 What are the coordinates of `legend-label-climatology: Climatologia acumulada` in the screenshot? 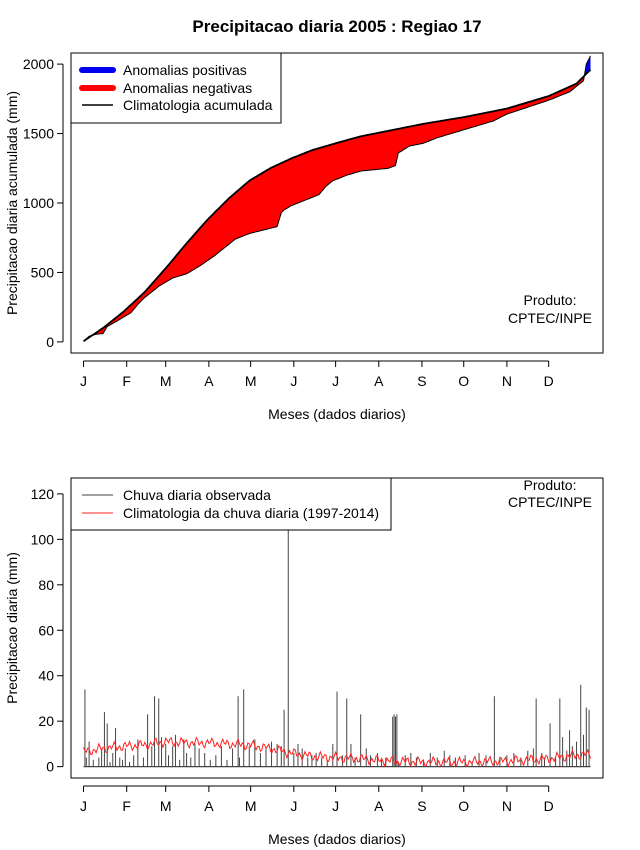 It's located at (198, 105).